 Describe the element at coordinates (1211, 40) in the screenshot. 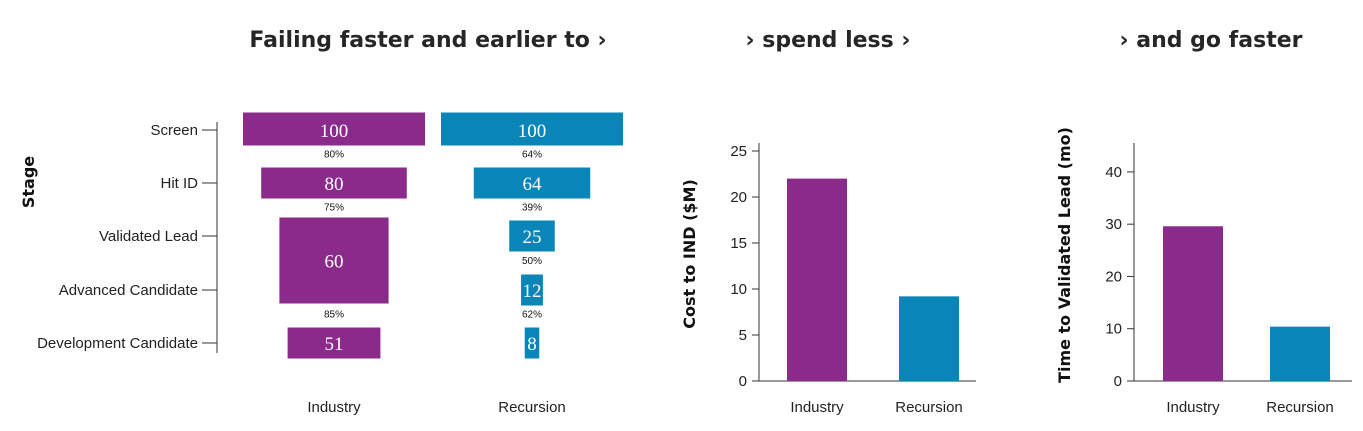

I see `time-title: › and go faster` at that location.